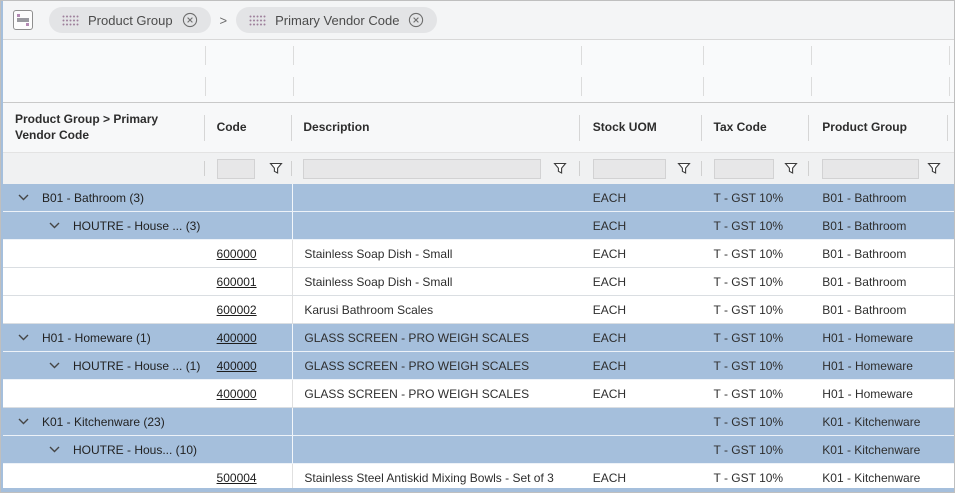 The height and width of the screenshot is (493, 955). Describe the element at coordinates (871, 168) in the screenshot. I see `product-group-filter-input` at that location.